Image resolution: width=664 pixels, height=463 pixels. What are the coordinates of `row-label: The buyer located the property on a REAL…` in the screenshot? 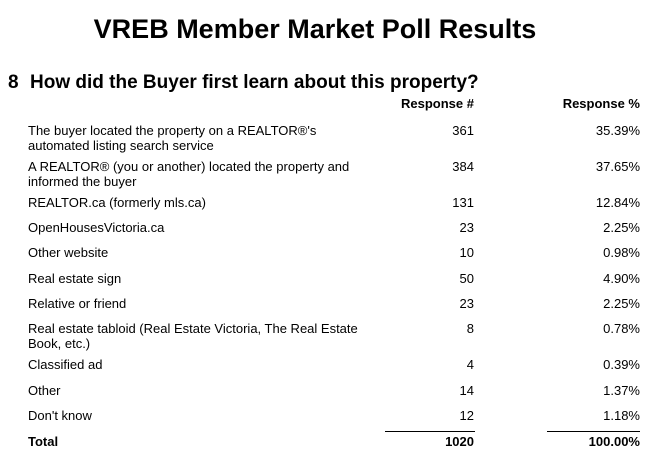 It's located at (172, 138).